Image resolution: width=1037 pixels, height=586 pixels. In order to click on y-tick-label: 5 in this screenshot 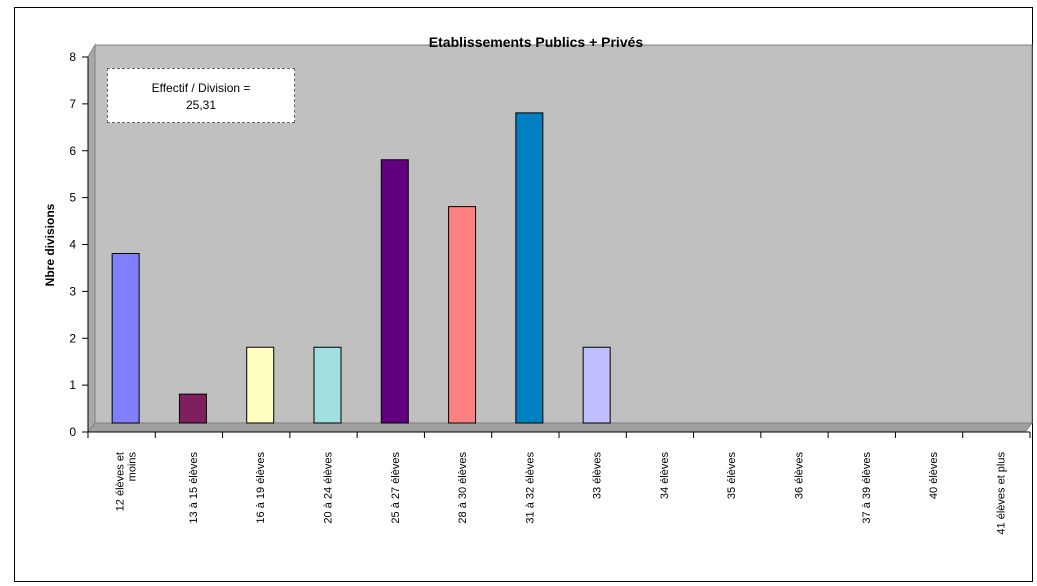, I will do `click(72, 198)`.